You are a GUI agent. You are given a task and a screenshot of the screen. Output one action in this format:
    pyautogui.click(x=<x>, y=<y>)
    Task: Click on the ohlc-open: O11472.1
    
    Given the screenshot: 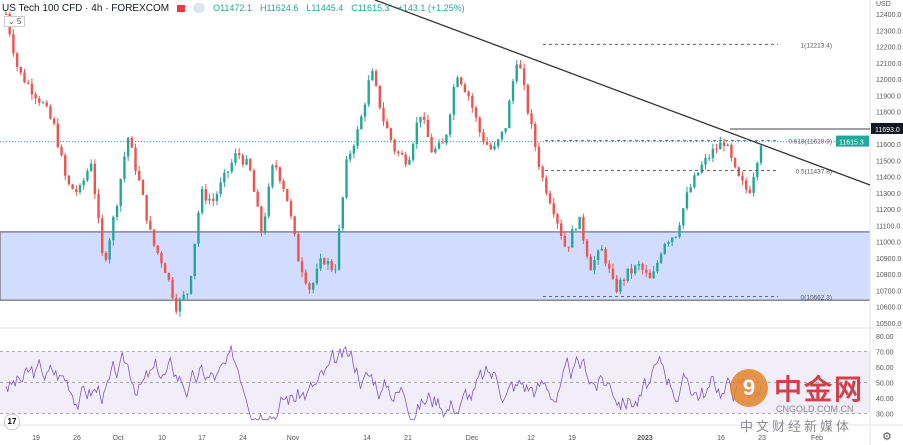 What is the action you would take?
    pyautogui.click(x=232, y=8)
    